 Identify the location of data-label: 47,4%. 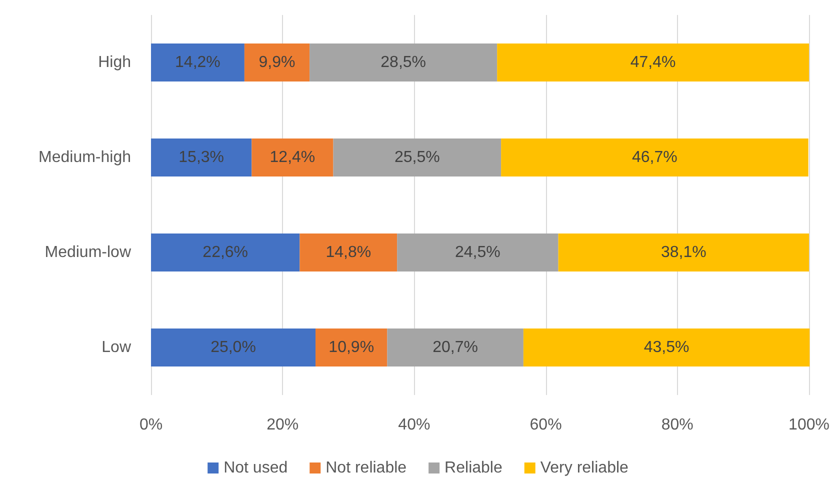
(653, 62).